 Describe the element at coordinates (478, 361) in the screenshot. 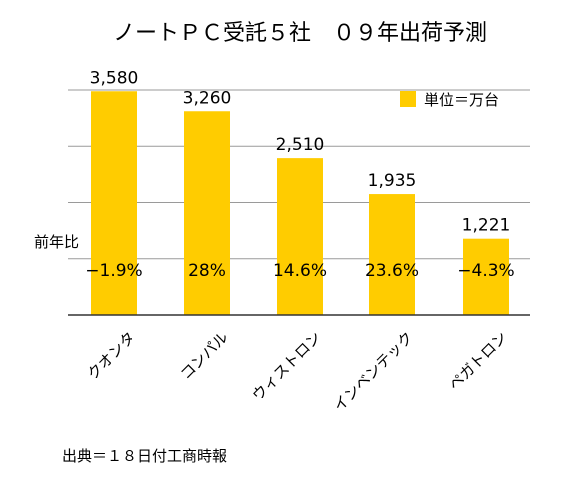

I see `category-label-5: ペガトロン` at that location.